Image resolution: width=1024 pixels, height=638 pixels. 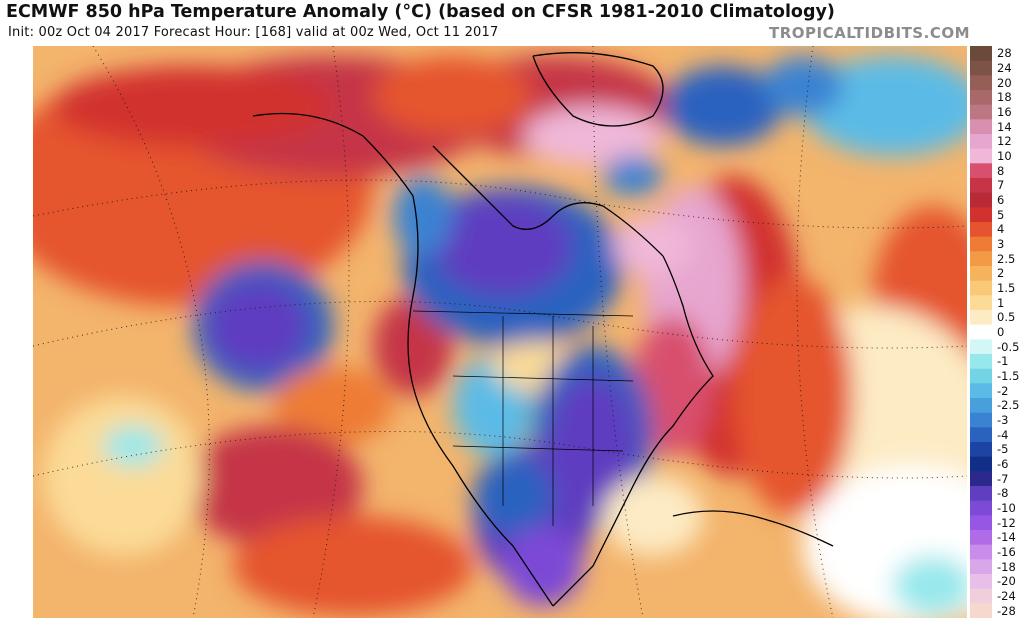 What do you see at coordinates (1004, 68) in the screenshot?
I see `colorbar-tick-label: 24` at bounding box center [1004, 68].